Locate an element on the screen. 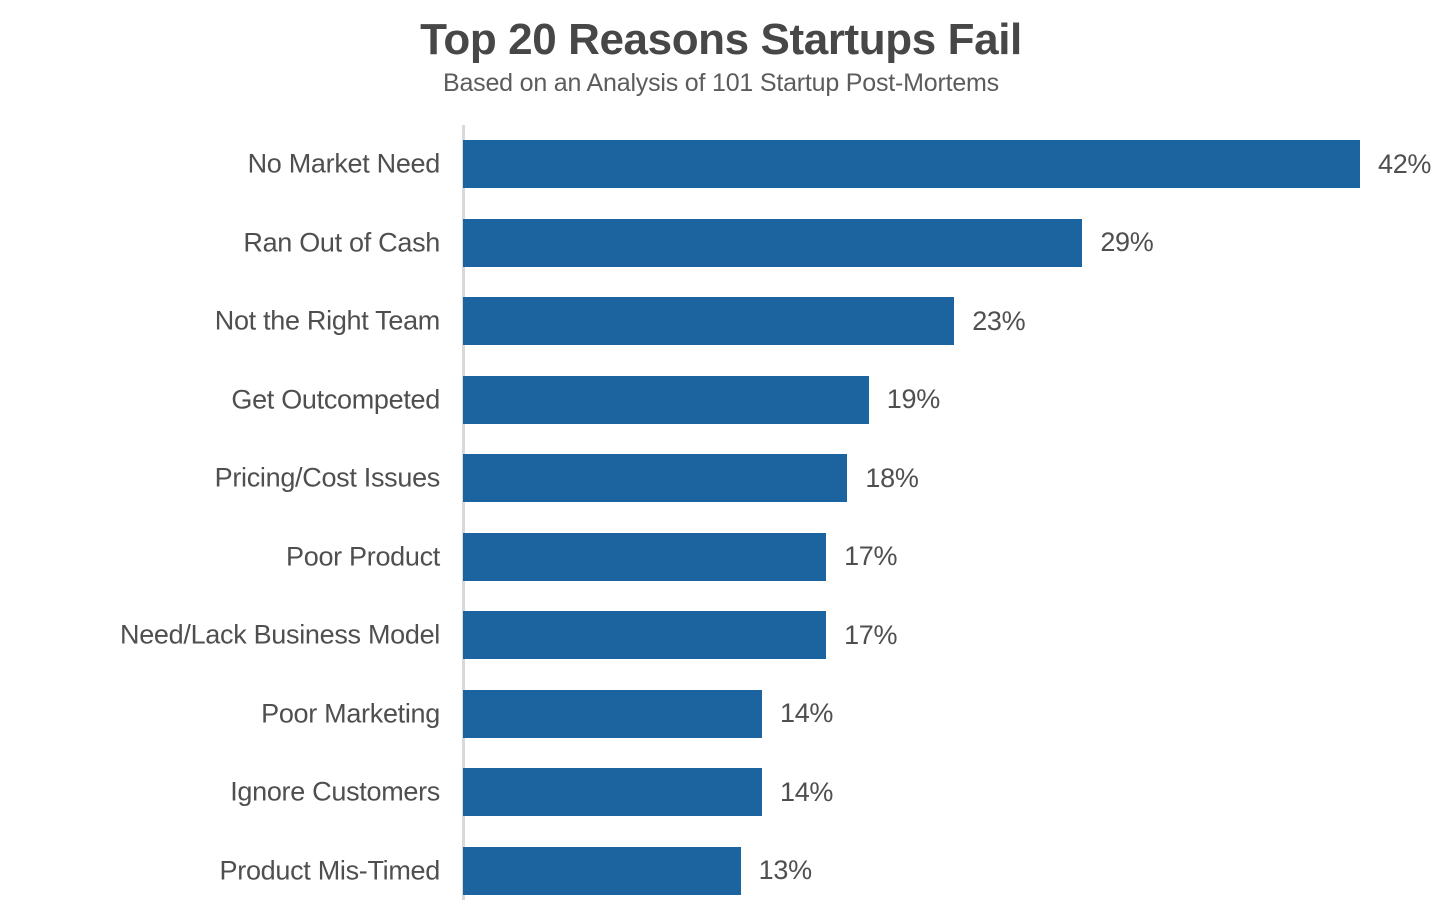 Image resolution: width=1442 pixels, height=910 pixels. bar-row: Need/Lack Business Model 17% is located at coordinates (721, 635).